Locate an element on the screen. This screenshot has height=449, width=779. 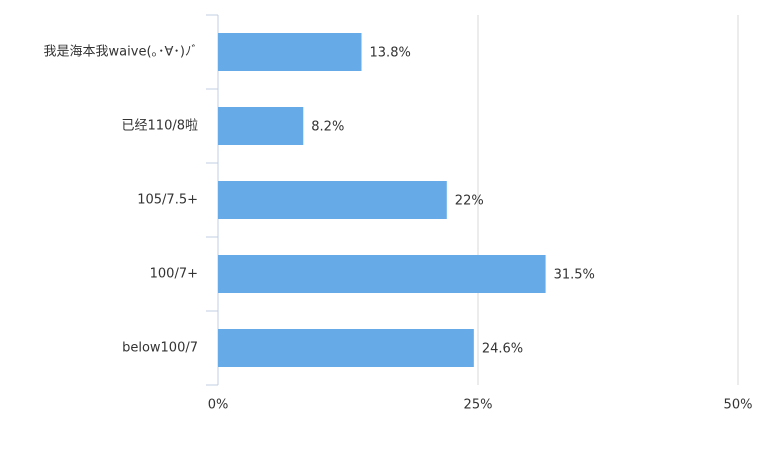
value-label: 8.2% is located at coordinates (327, 127).